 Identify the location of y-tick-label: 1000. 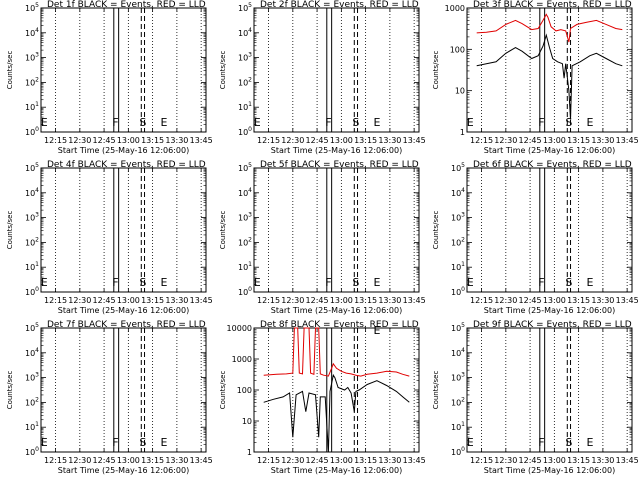
(455, 8).